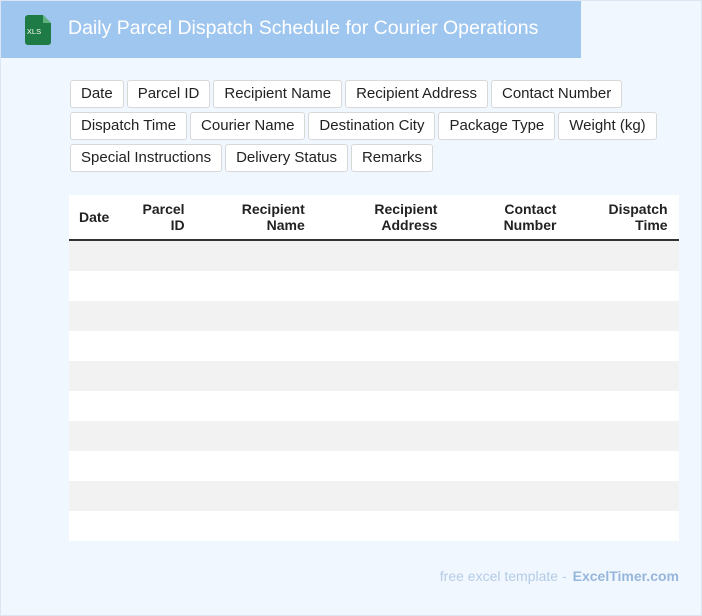 The image size is (702, 616). Describe the element at coordinates (97, 94) in the screenshot. I see `tag: Date` at that location.